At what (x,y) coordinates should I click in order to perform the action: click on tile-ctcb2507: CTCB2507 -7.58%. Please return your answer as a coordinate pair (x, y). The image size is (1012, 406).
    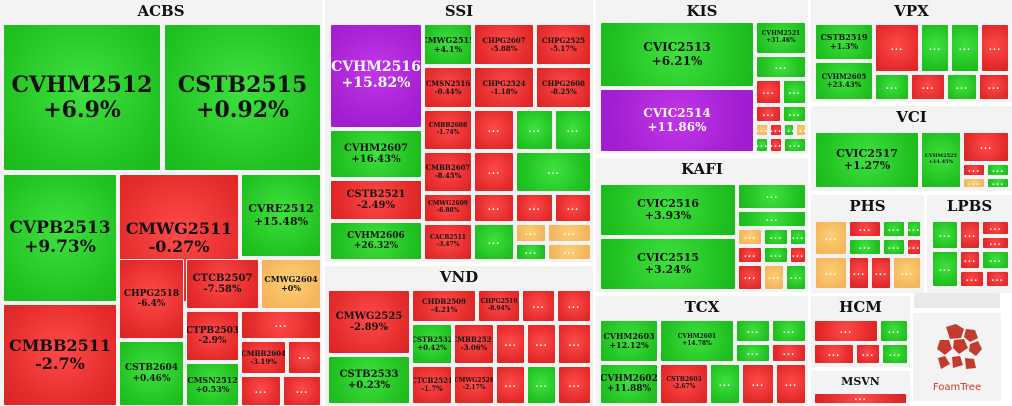
    Looking at the image, I should click on (222, 284).